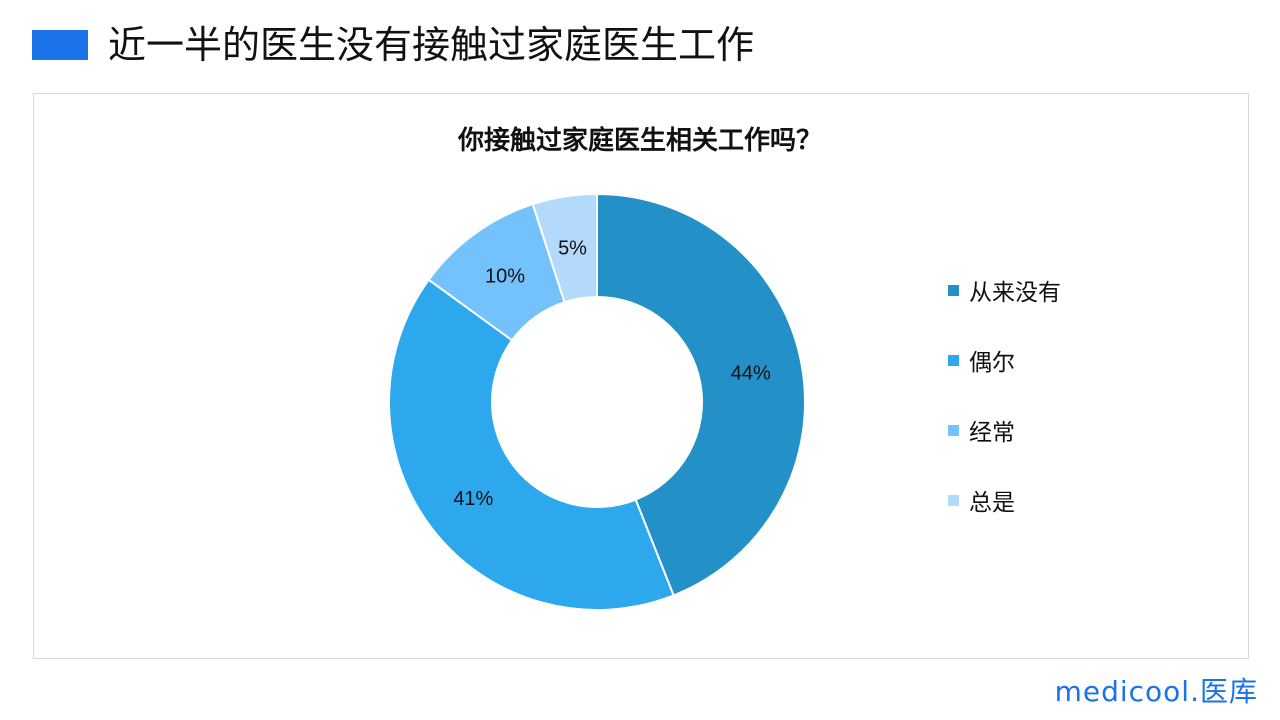 The image size is (1280, 720). What do you see at coordinates (60, 45) in the screenshot?
I see `title-accent-bar` at bounding box center [60, 45].